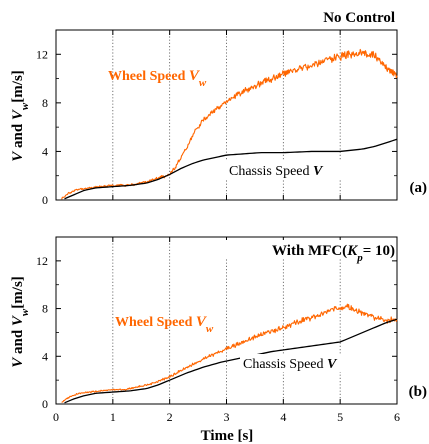  I want to click on panel-label: (a), so click(419, 188).